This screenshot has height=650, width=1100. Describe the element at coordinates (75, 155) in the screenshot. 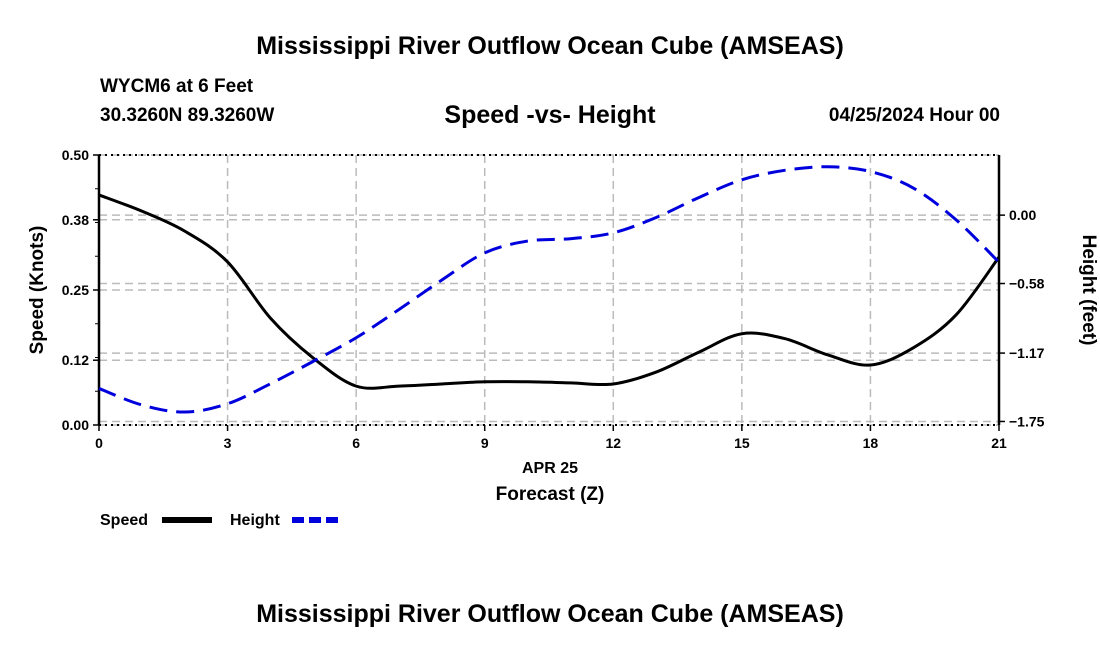

I see `y-tick-label: 0.50` at that location.